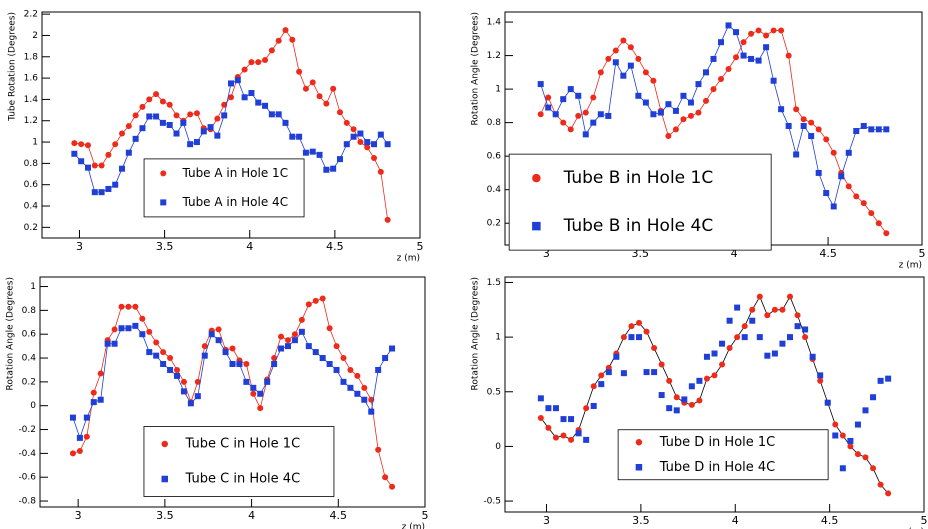  I want to click on y-tick-label: 0.4, so click(31, 207).